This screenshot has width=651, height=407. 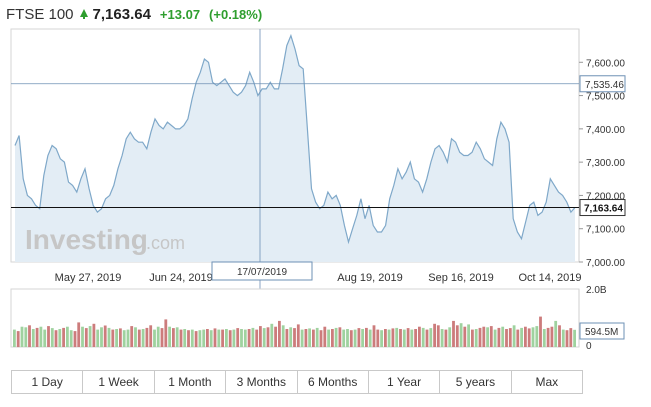 I want to click on tab-1-month: 1 Month, so click(x=191, y=382).